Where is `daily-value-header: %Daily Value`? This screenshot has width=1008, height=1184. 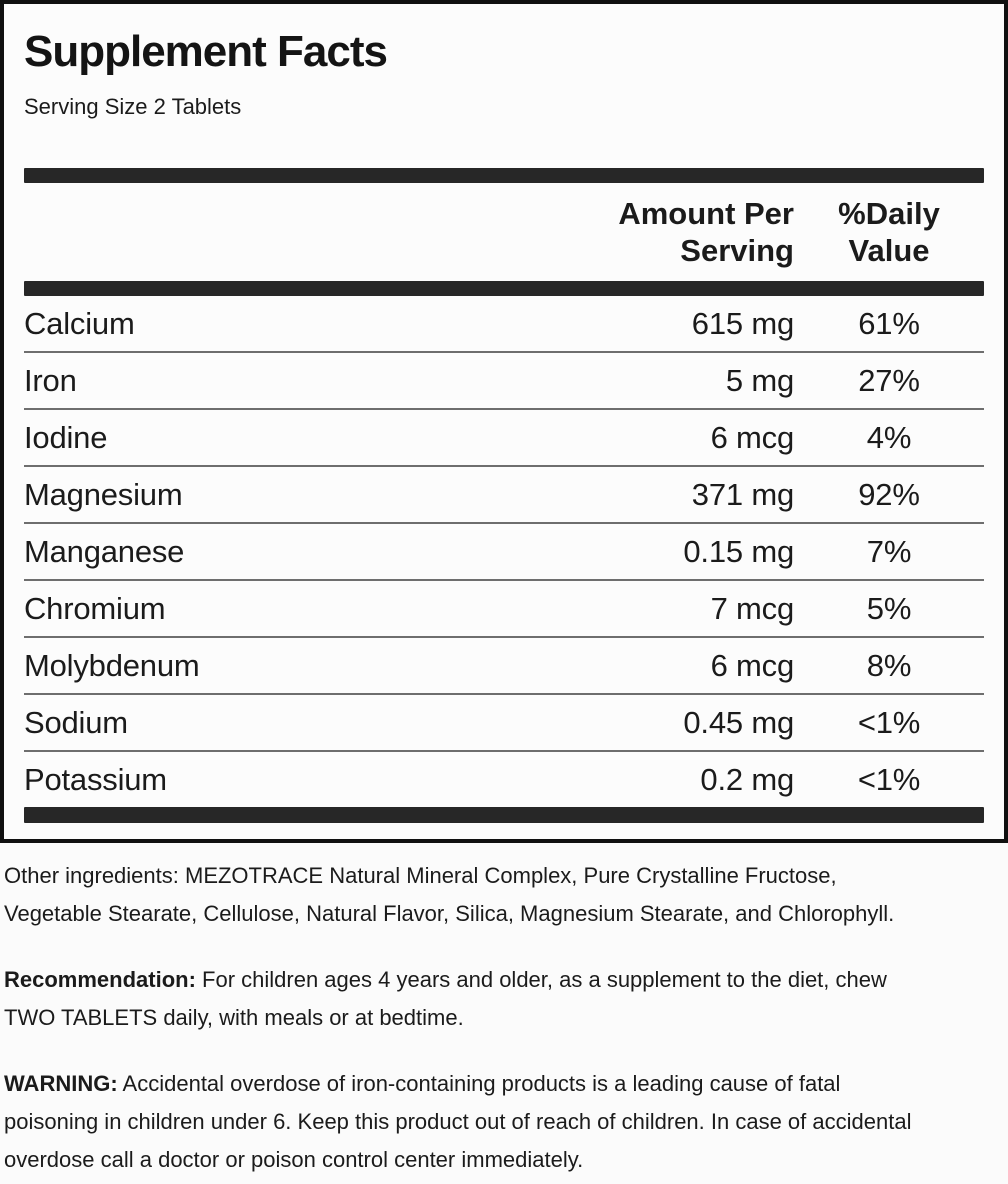
daily-value-header: %Daily Value is located at coordinates (889, 232).